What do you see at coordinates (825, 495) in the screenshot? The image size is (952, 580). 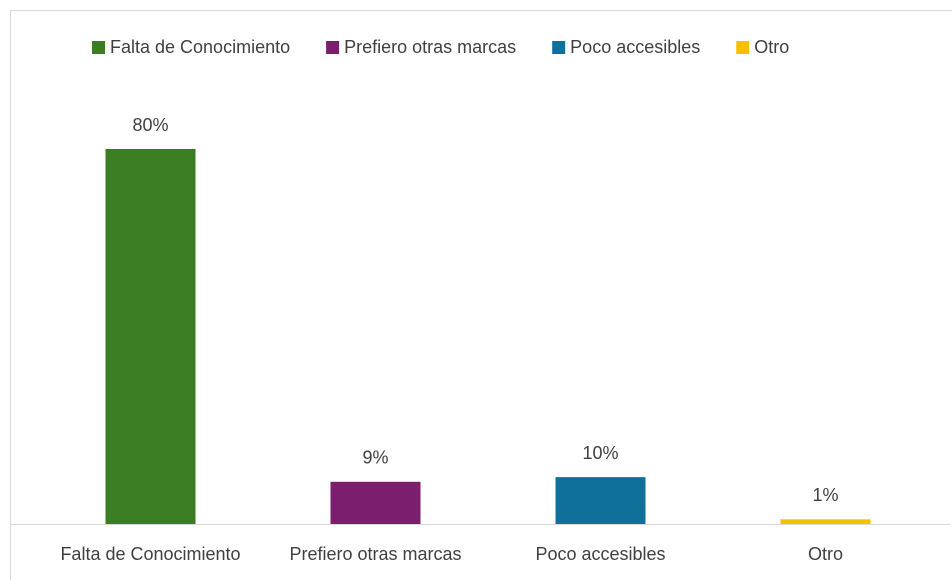 I see `data-label: 1%` at bounding box center [825, 495].